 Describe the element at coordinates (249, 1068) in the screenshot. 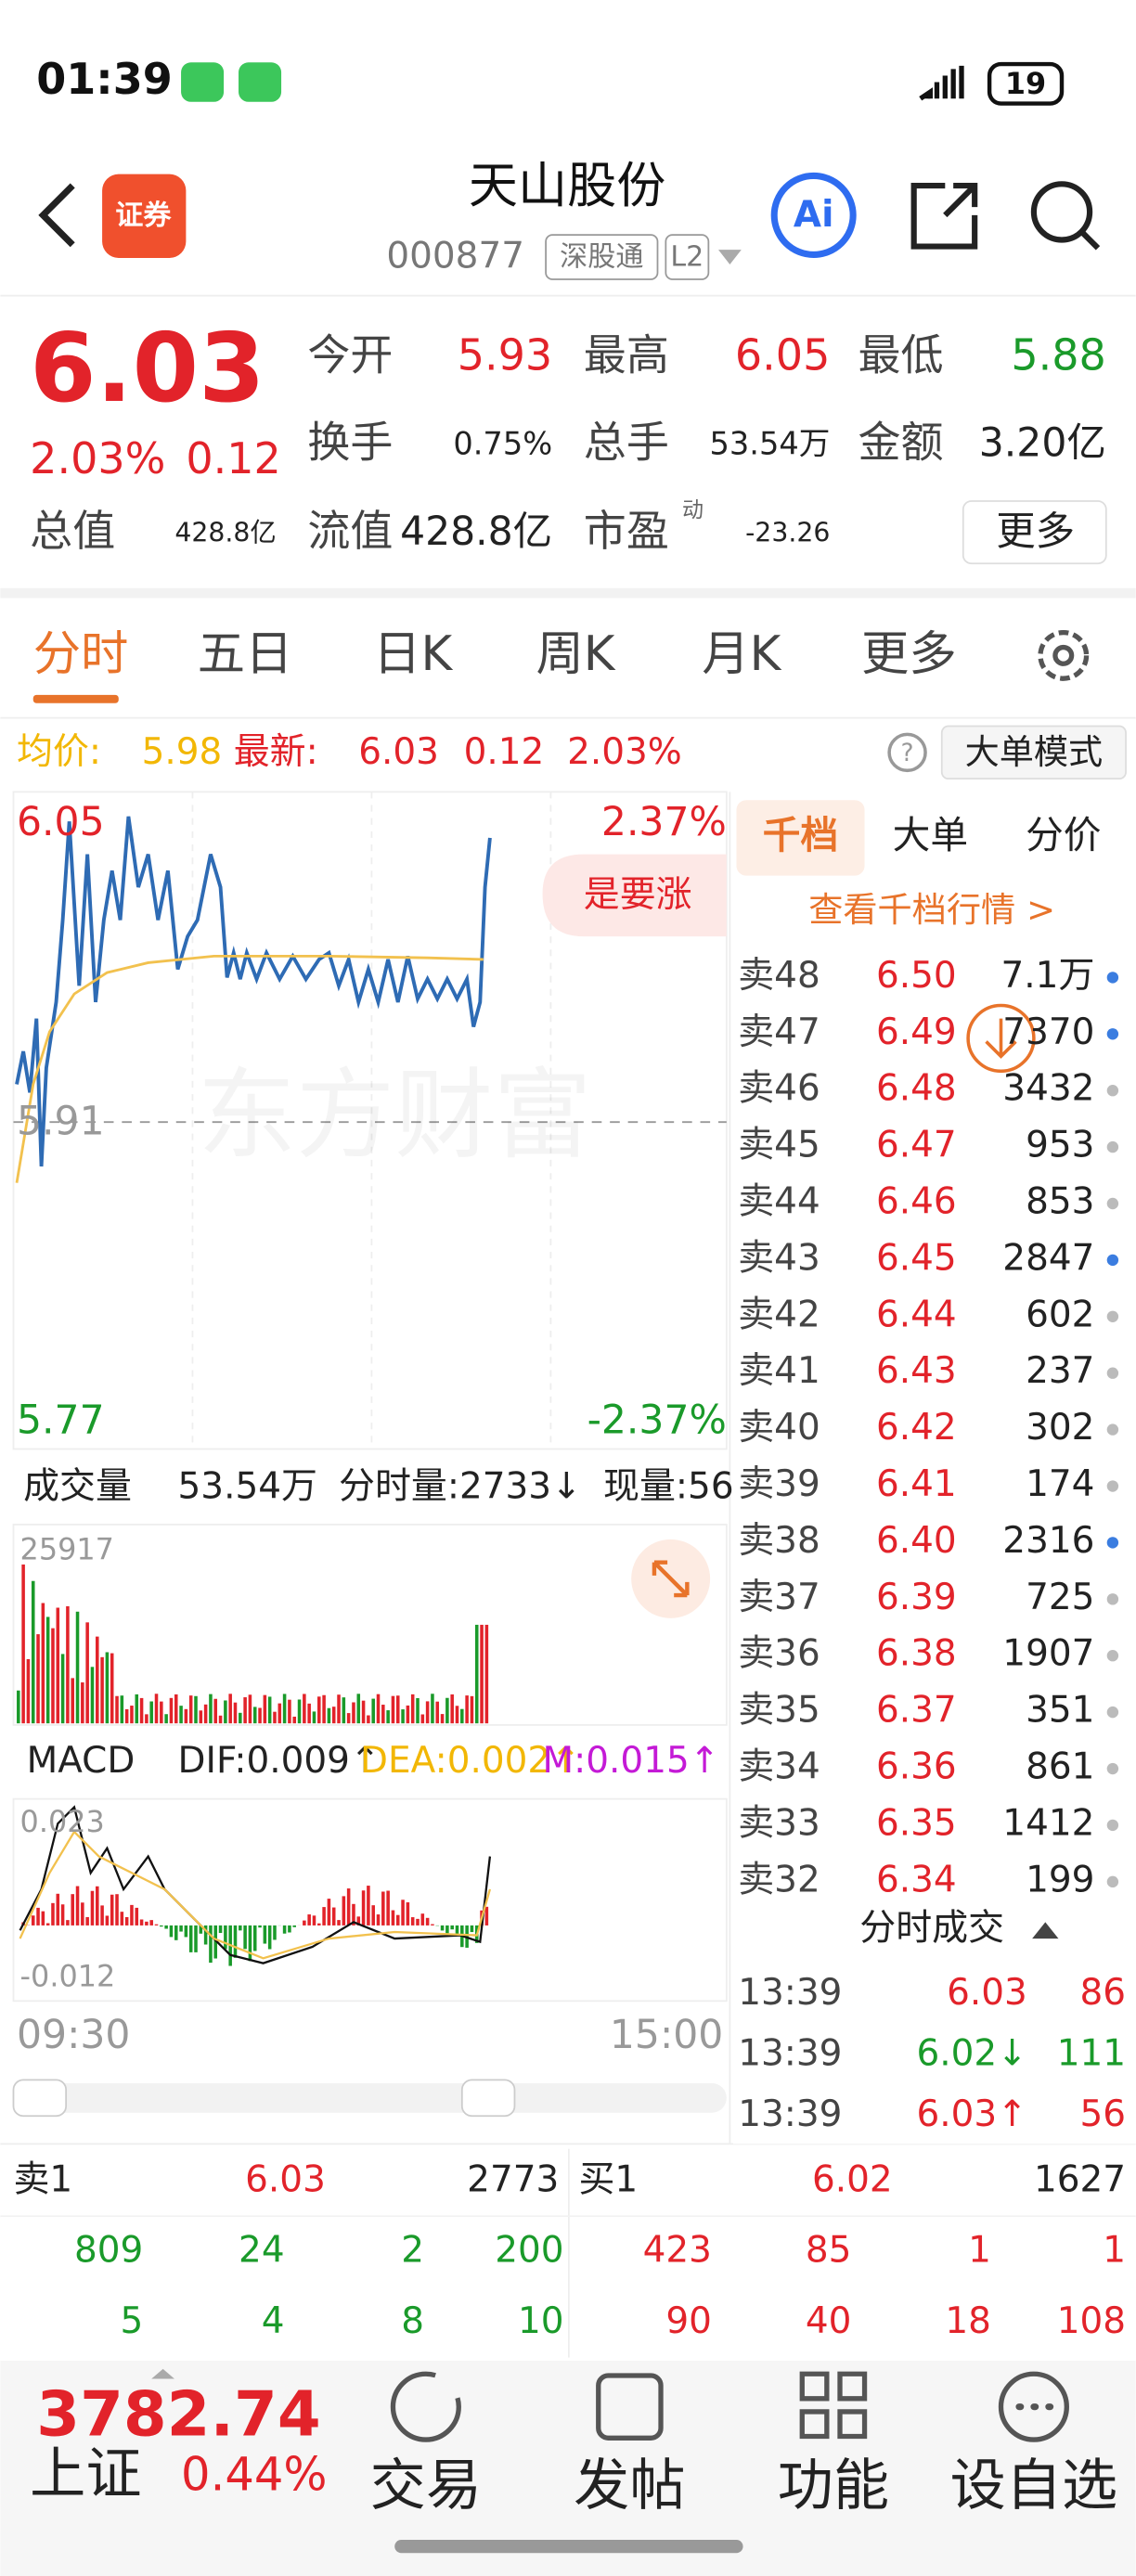

I see `avg-line` at that location.